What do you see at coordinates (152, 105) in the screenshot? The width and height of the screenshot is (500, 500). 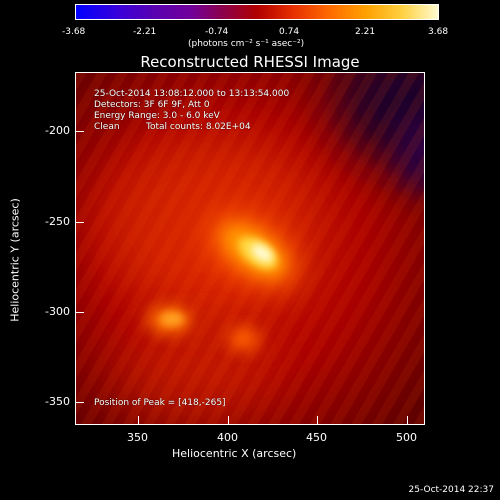 I see `info-line-2: Detectors: 3F 6F 9F, Att 0` at bounding box center [152, 105].